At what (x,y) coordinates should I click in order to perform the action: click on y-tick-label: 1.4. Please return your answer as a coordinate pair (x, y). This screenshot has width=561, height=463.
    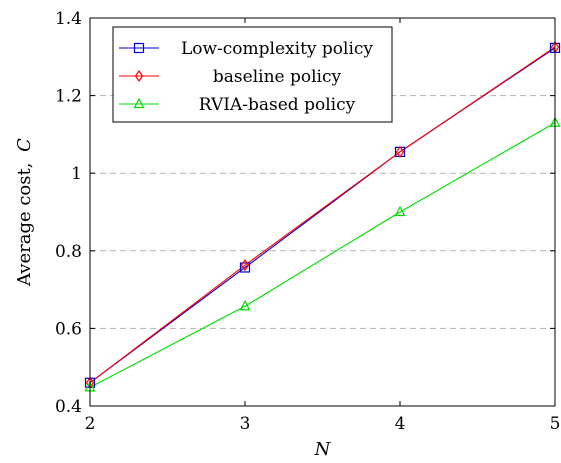
    Looking at the image, I should click on (68, 19).